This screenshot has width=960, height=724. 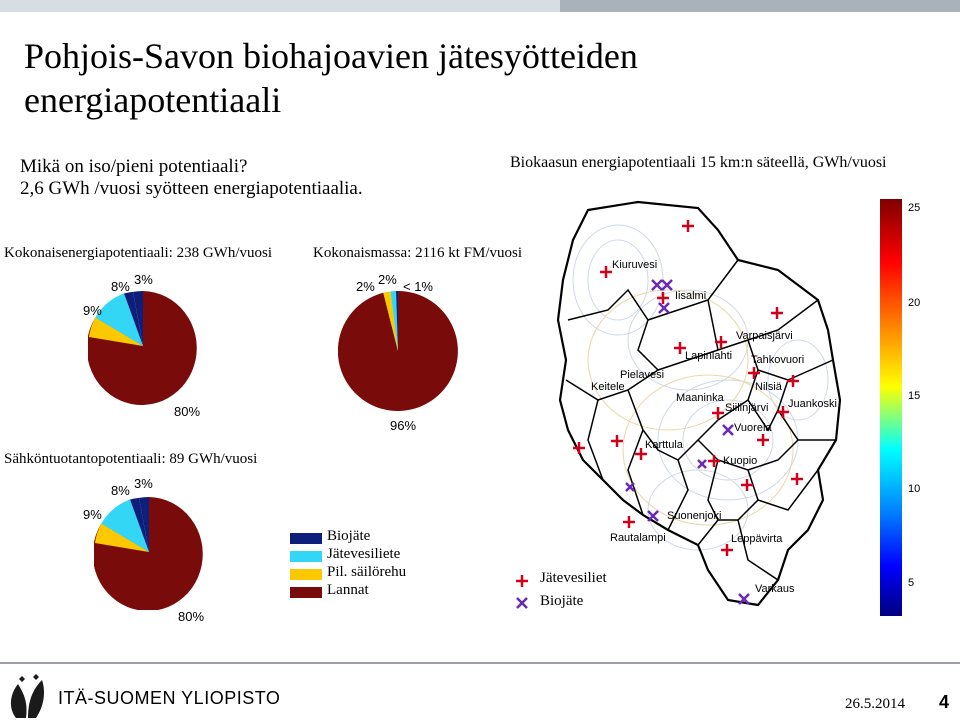 What do you see at coordinates (740, 461) in the screenshot?
I see `place-kuopio: Kuopio` at bounding box center [740, 461].